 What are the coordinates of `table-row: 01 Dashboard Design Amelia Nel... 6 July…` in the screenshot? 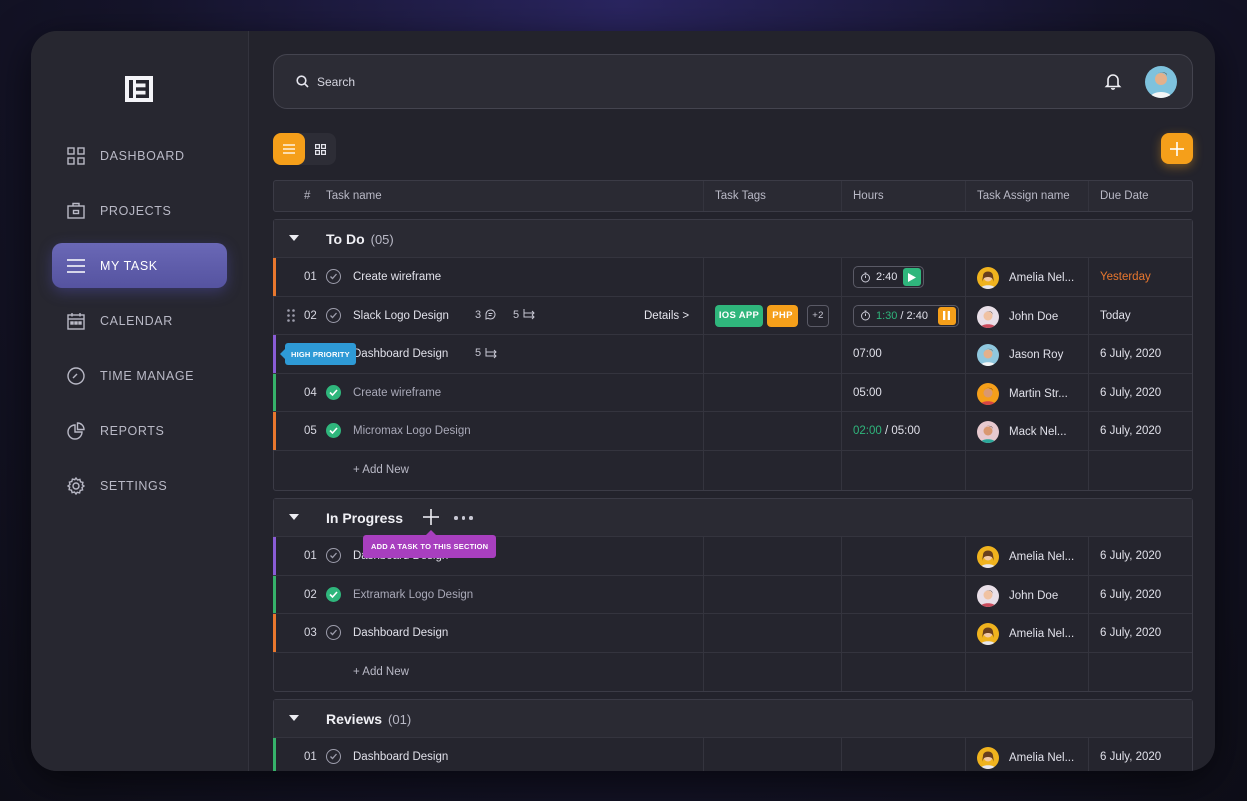 It's located at (732, 754).